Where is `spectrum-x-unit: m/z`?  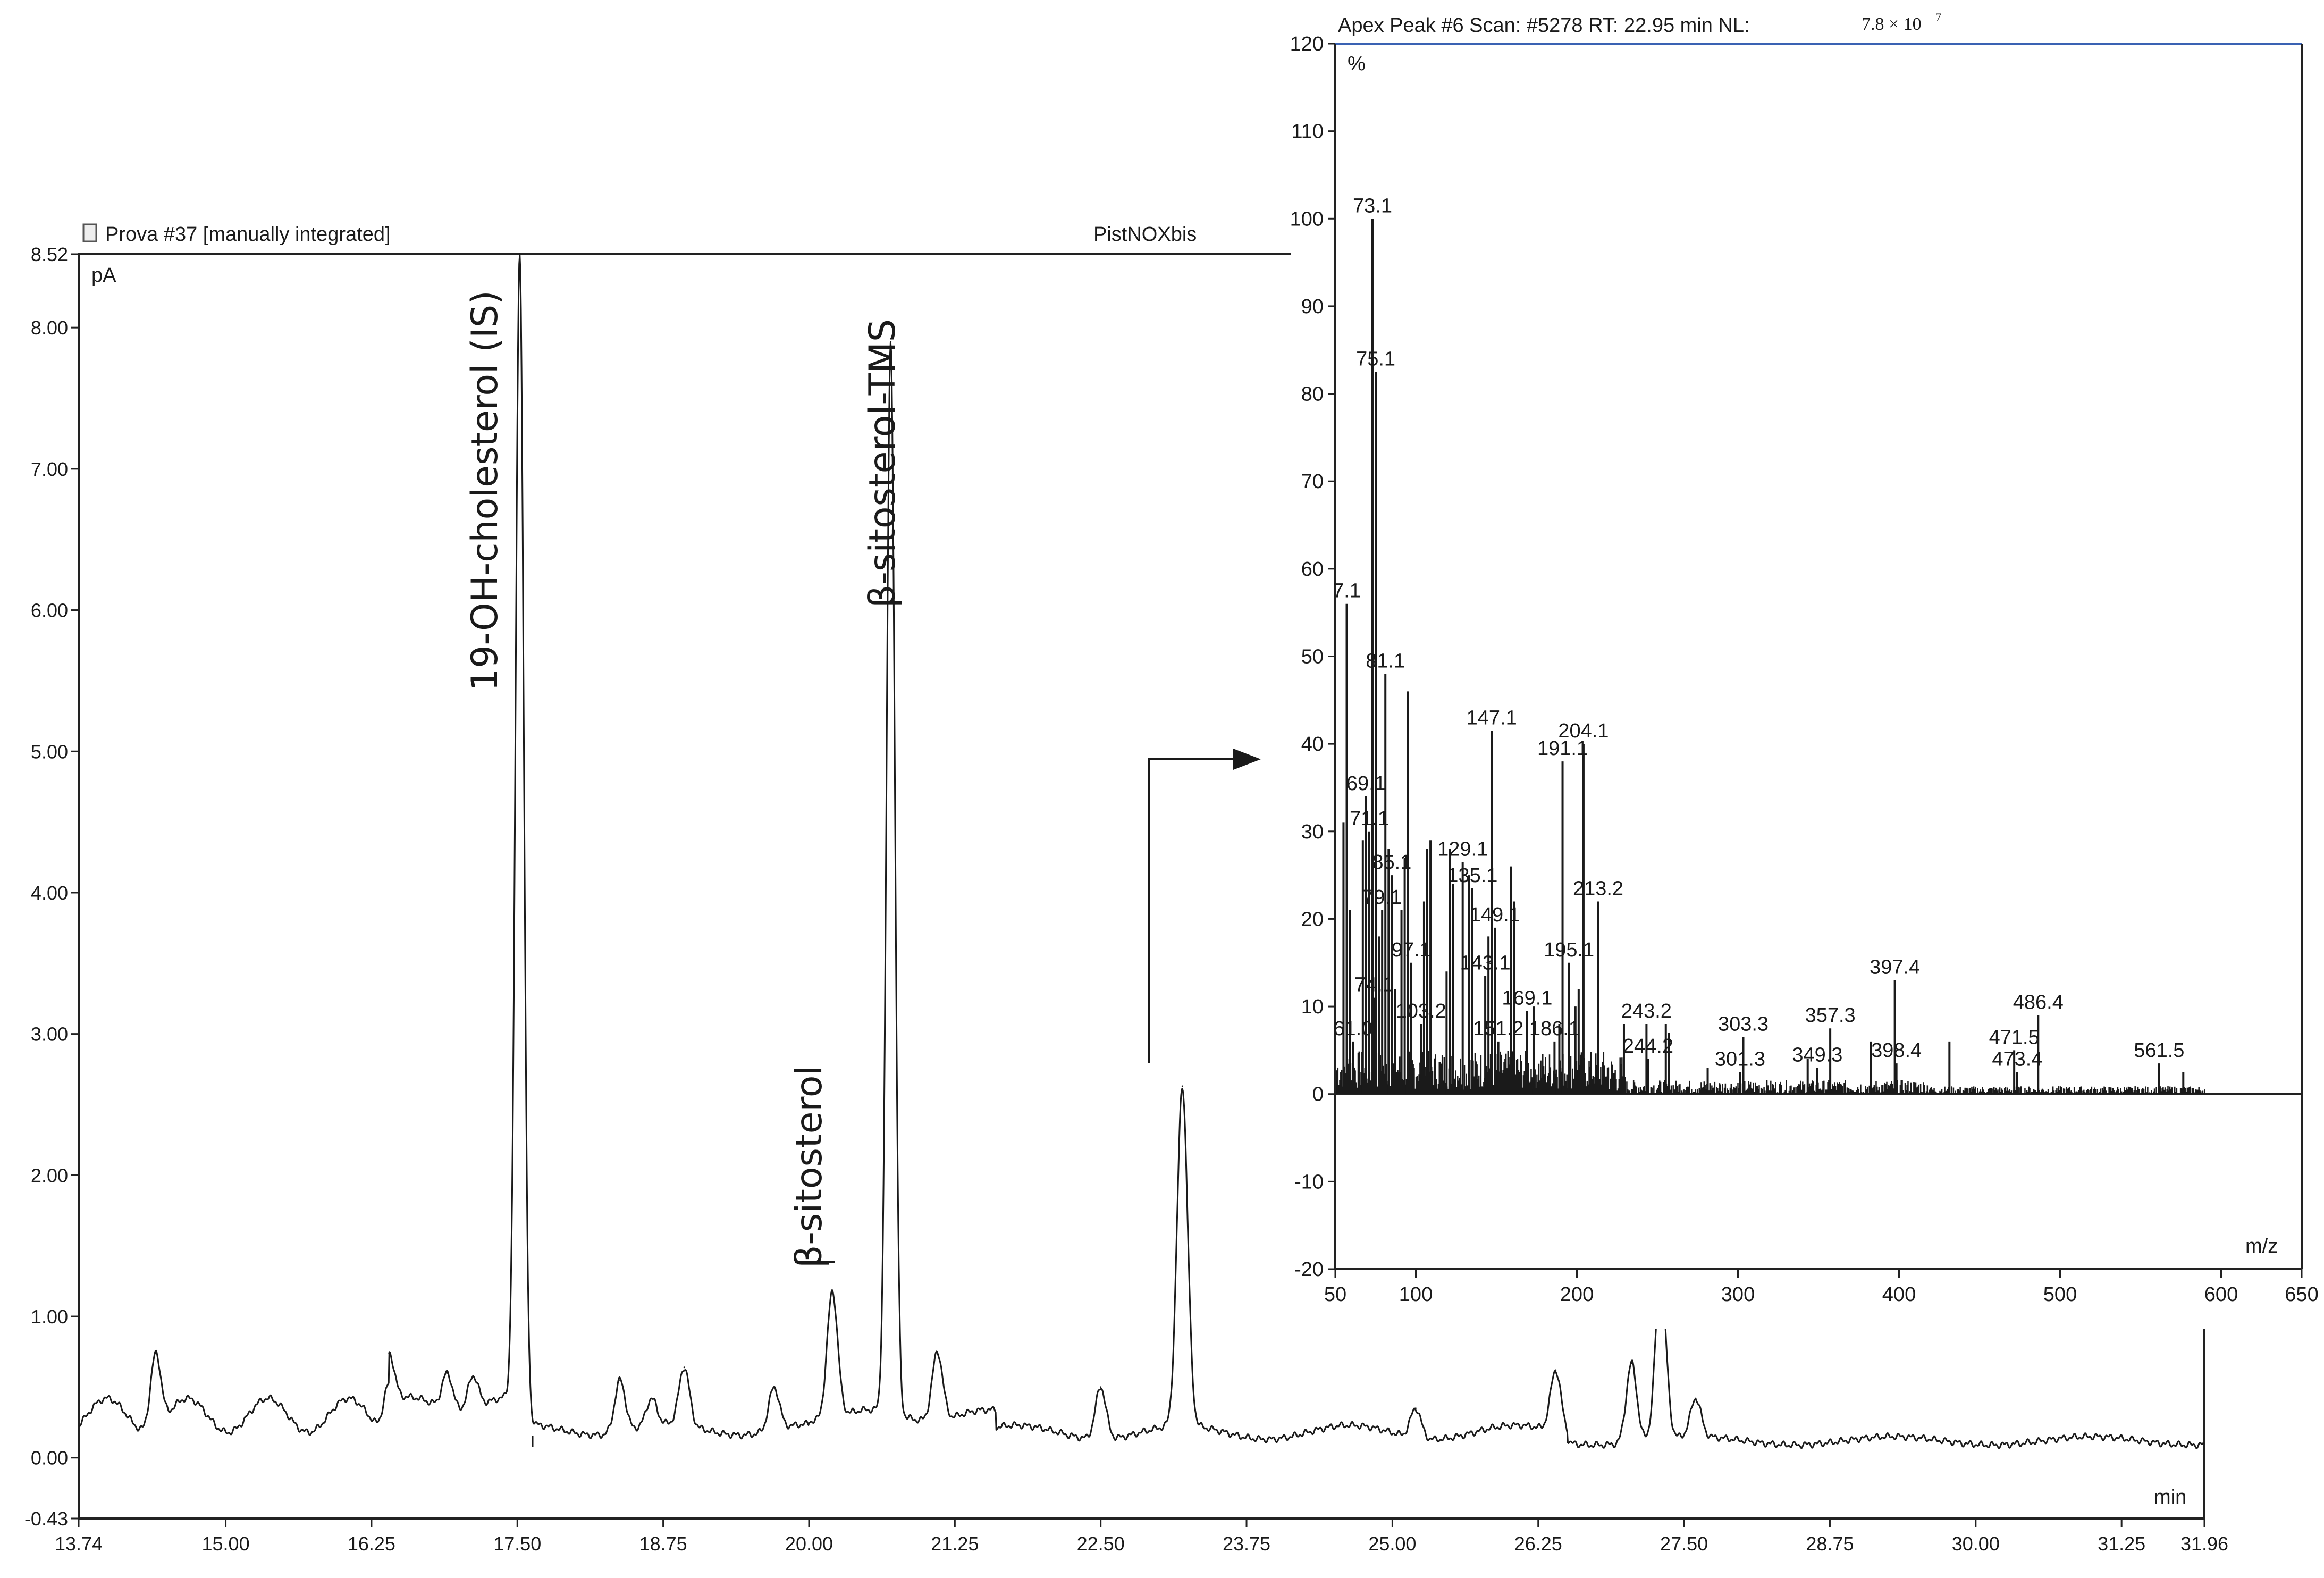 spectrum-x-unit: m/z is located at coordinates (2261, 1246).